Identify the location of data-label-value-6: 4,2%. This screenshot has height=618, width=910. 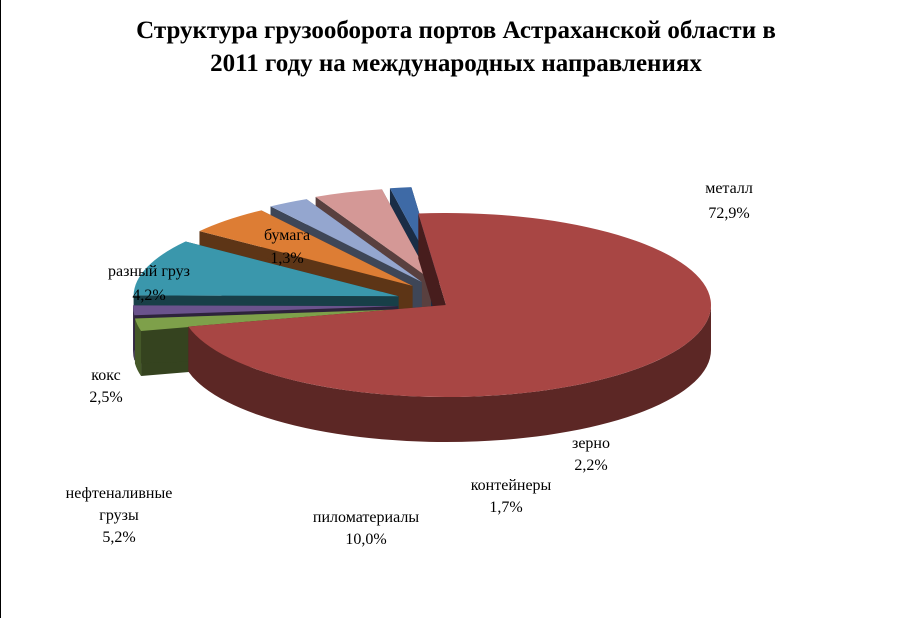
(148, 295).